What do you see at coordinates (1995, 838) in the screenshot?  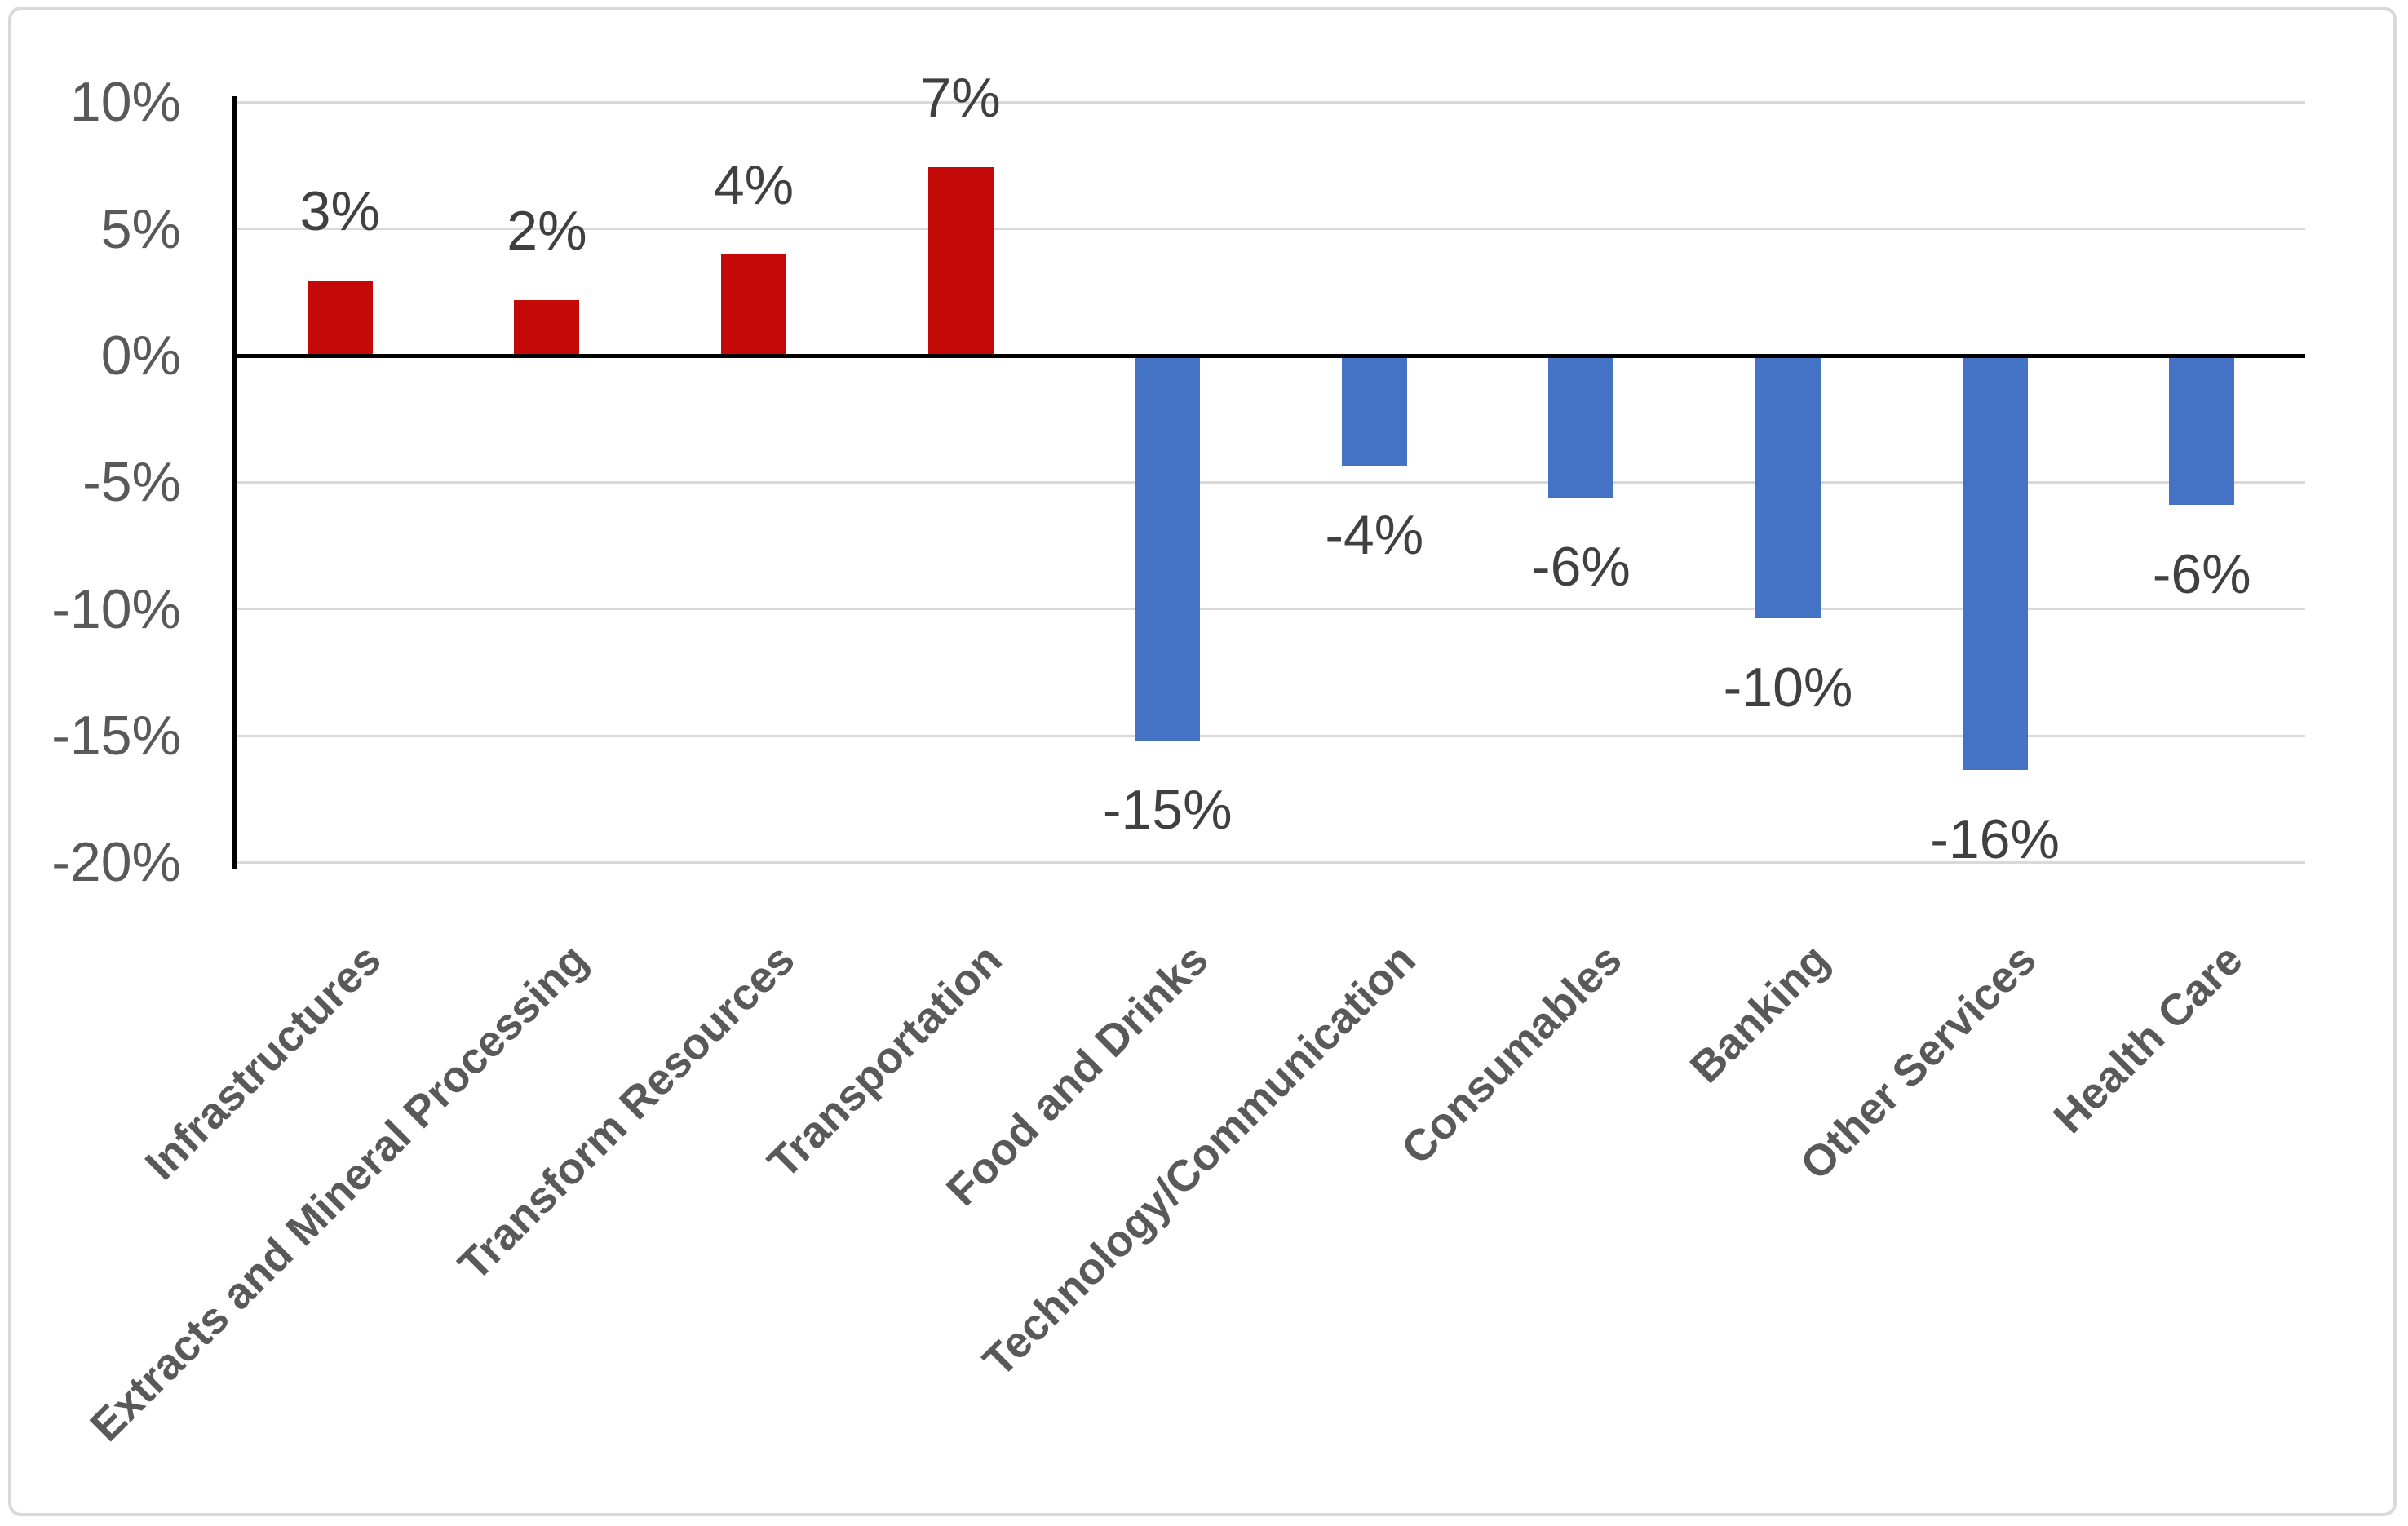 I see `value-label-other-services: -16%` at bounding box center [1995, 838].